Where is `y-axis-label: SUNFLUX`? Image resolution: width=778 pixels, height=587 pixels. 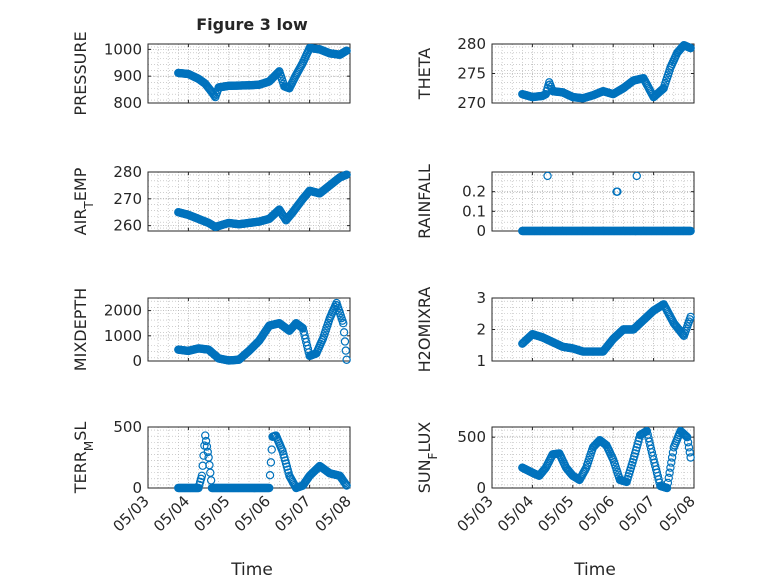
y-axis-label: SUNFLUX is located at coordinates (427, 458).